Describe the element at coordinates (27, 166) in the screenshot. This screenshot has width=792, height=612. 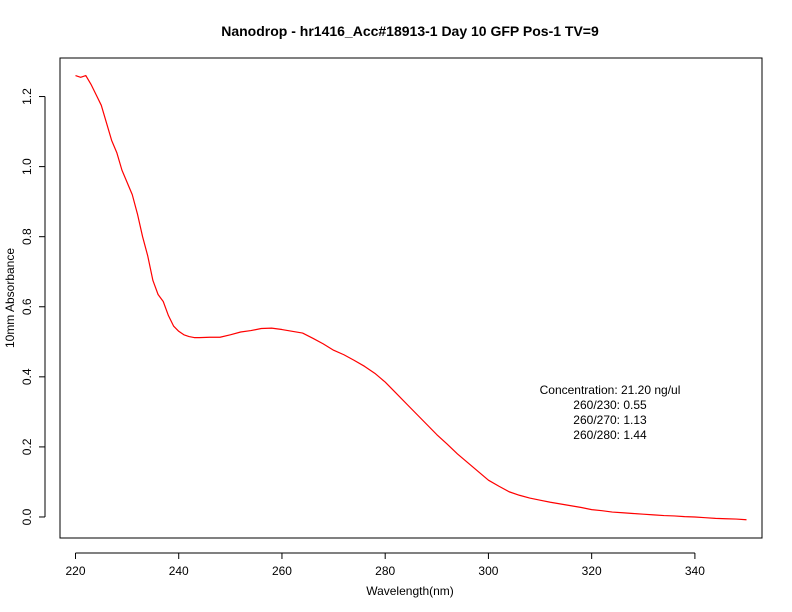
I see `y-tick-label: 1.0` at that location.